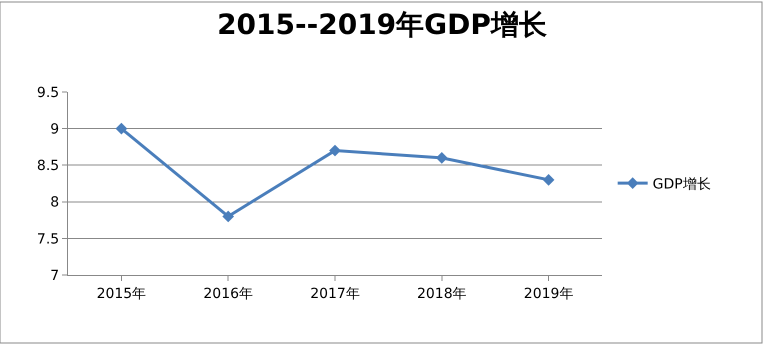 This screenshot has width=764, height=345. I want to click on y-tick-label: 8, so click(55, 202).